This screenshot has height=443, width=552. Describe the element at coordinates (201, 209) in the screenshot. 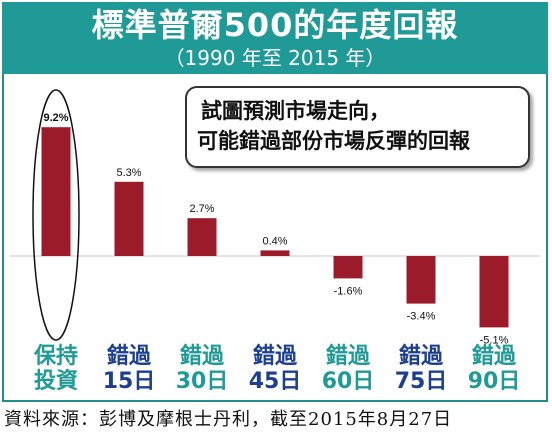

I see `data-label-2: 2.7%` at that location.